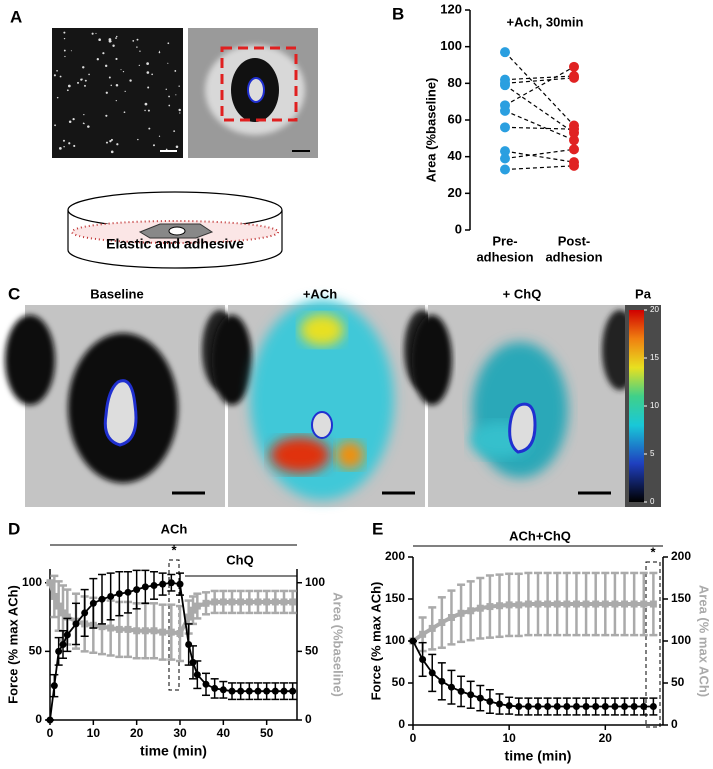 This screenshot has width=713, height=769. Describe the element at coordinates (267, 733) in the screenshot. I see `x-tick-label: 50` at that location.